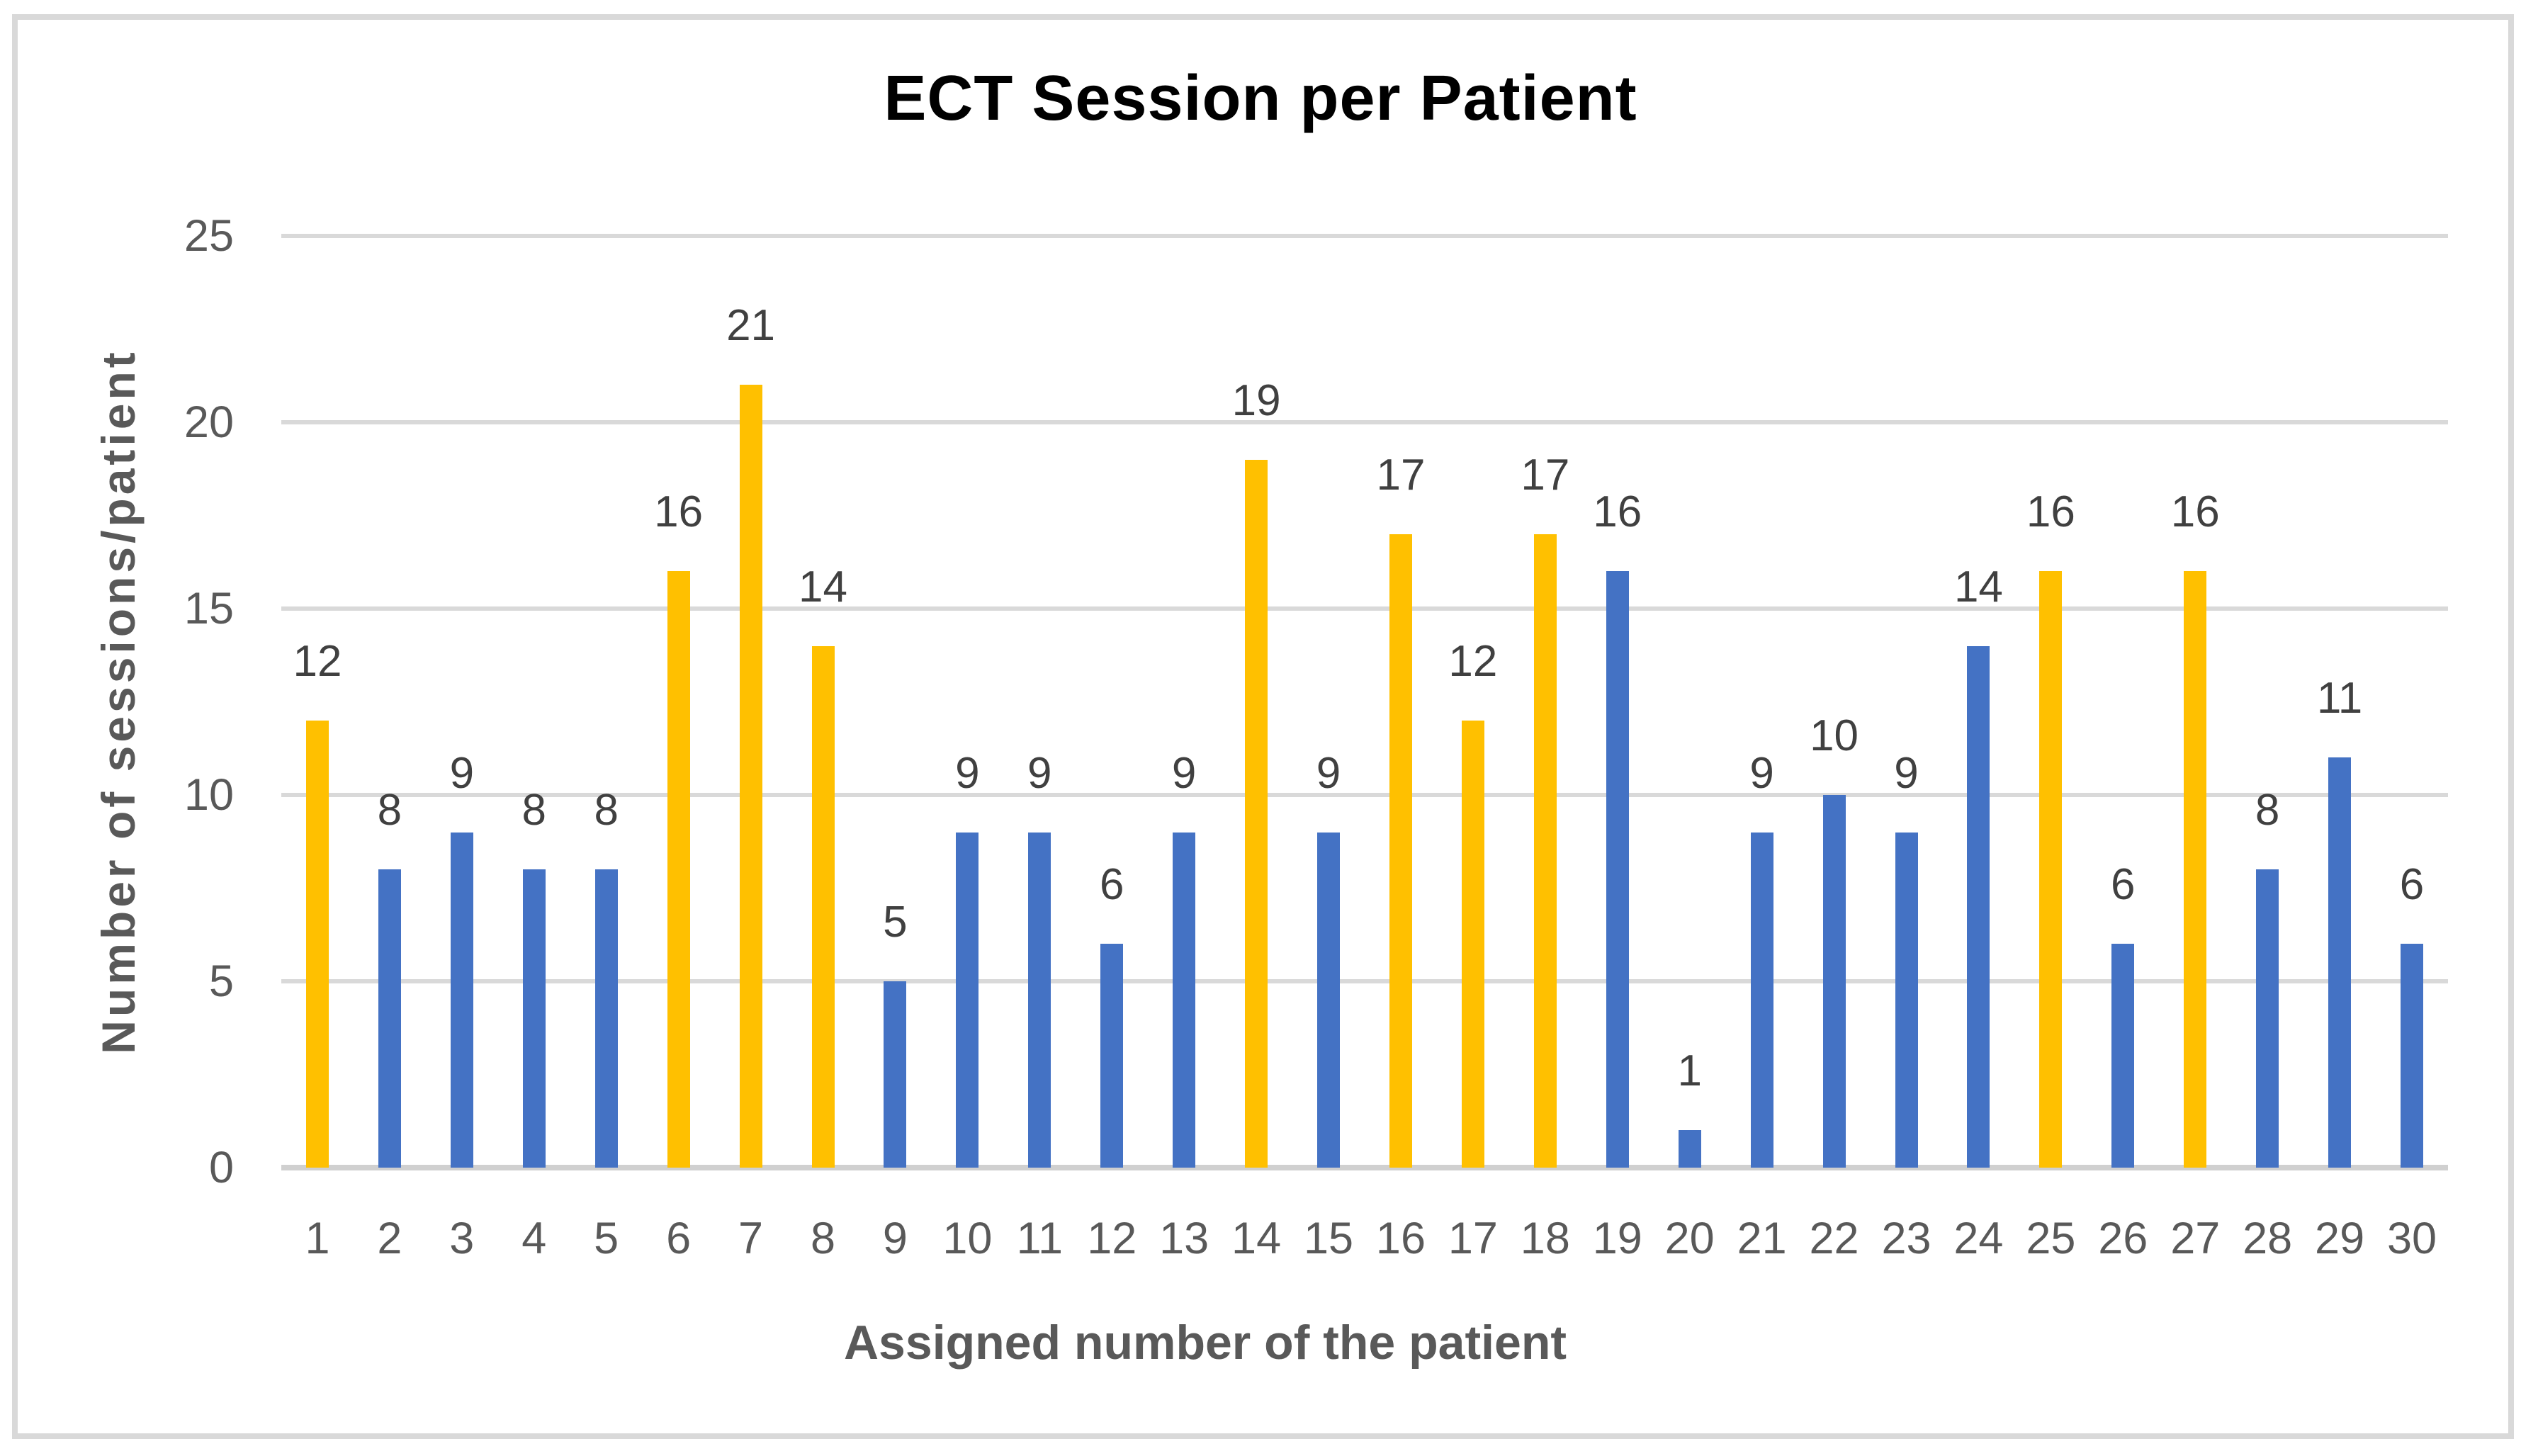 Image resolution: width=2521 pixels, height=1456 pixels. I want to click on x-tick-label: 12, so click(1112, 1239).